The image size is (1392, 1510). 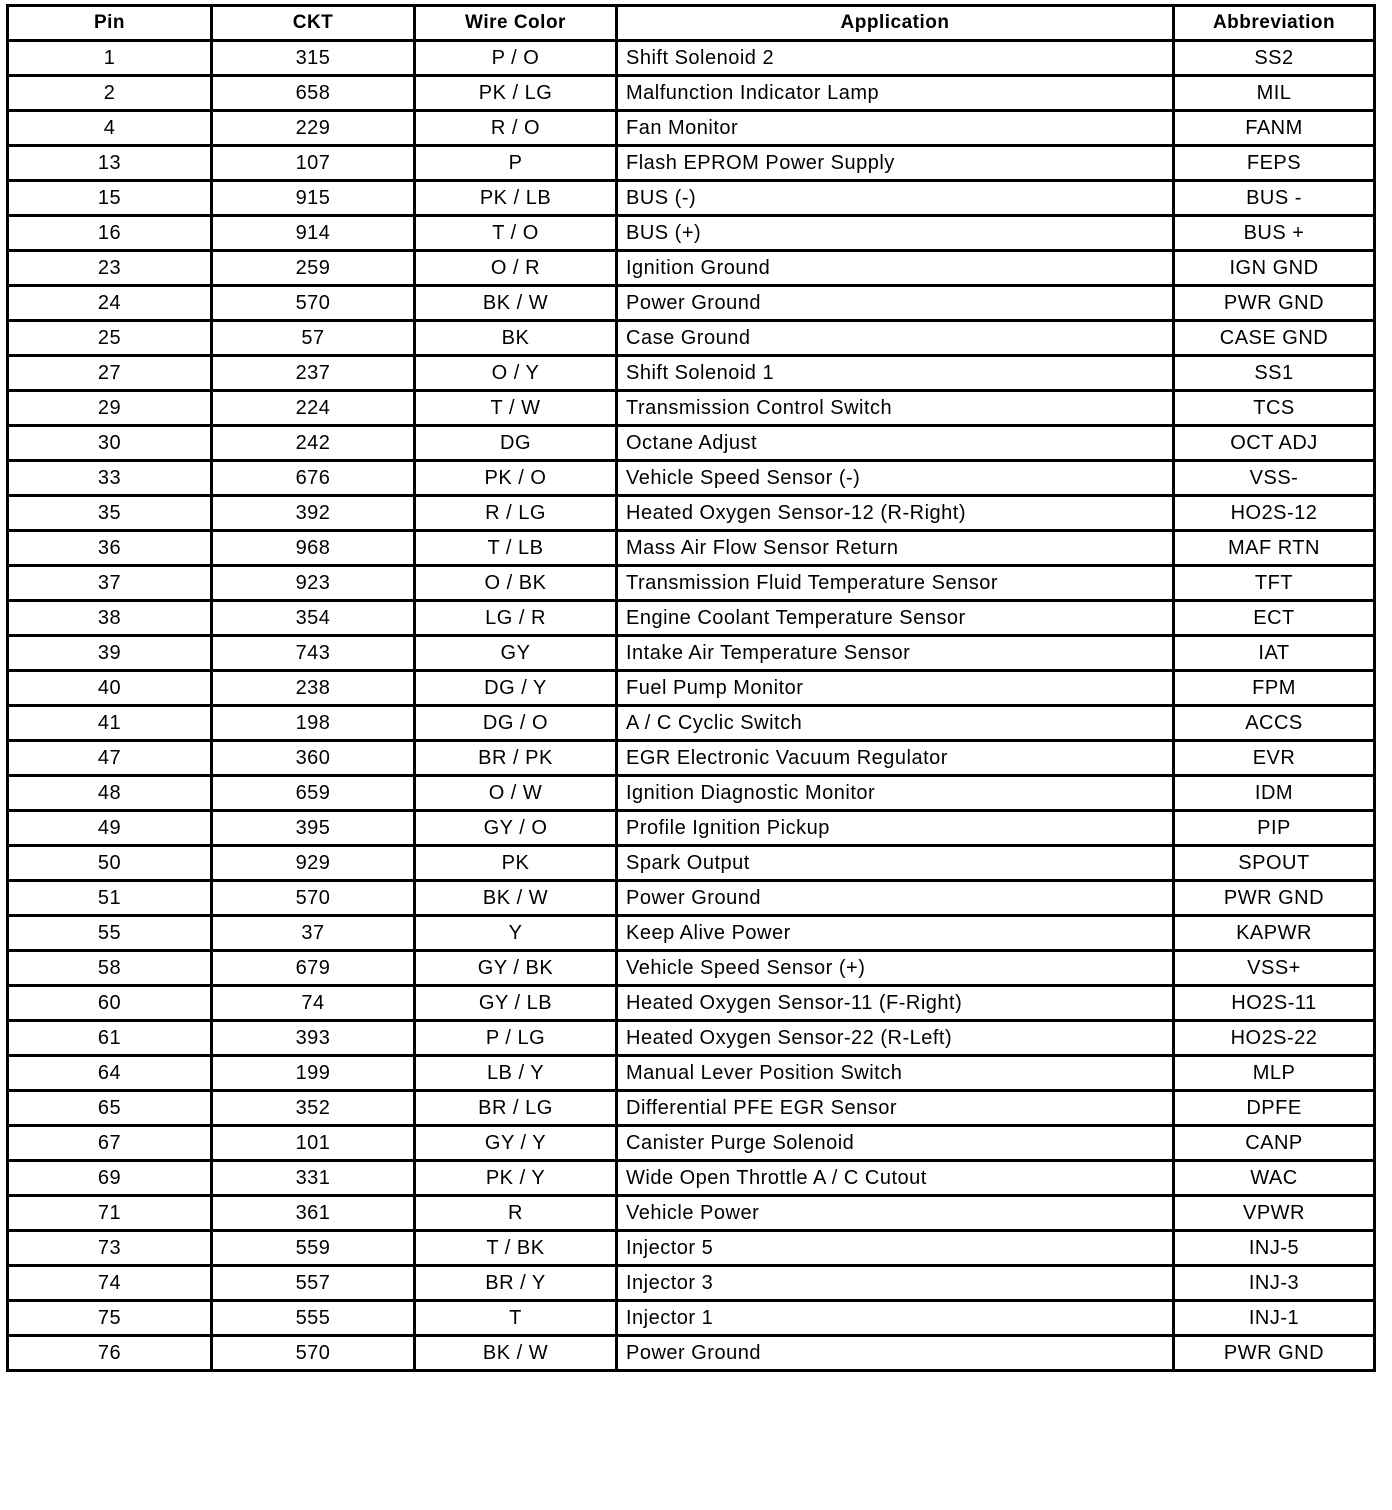 I want to click on cell-abbreviation: VPWR, so click(x=1274, y=1213).